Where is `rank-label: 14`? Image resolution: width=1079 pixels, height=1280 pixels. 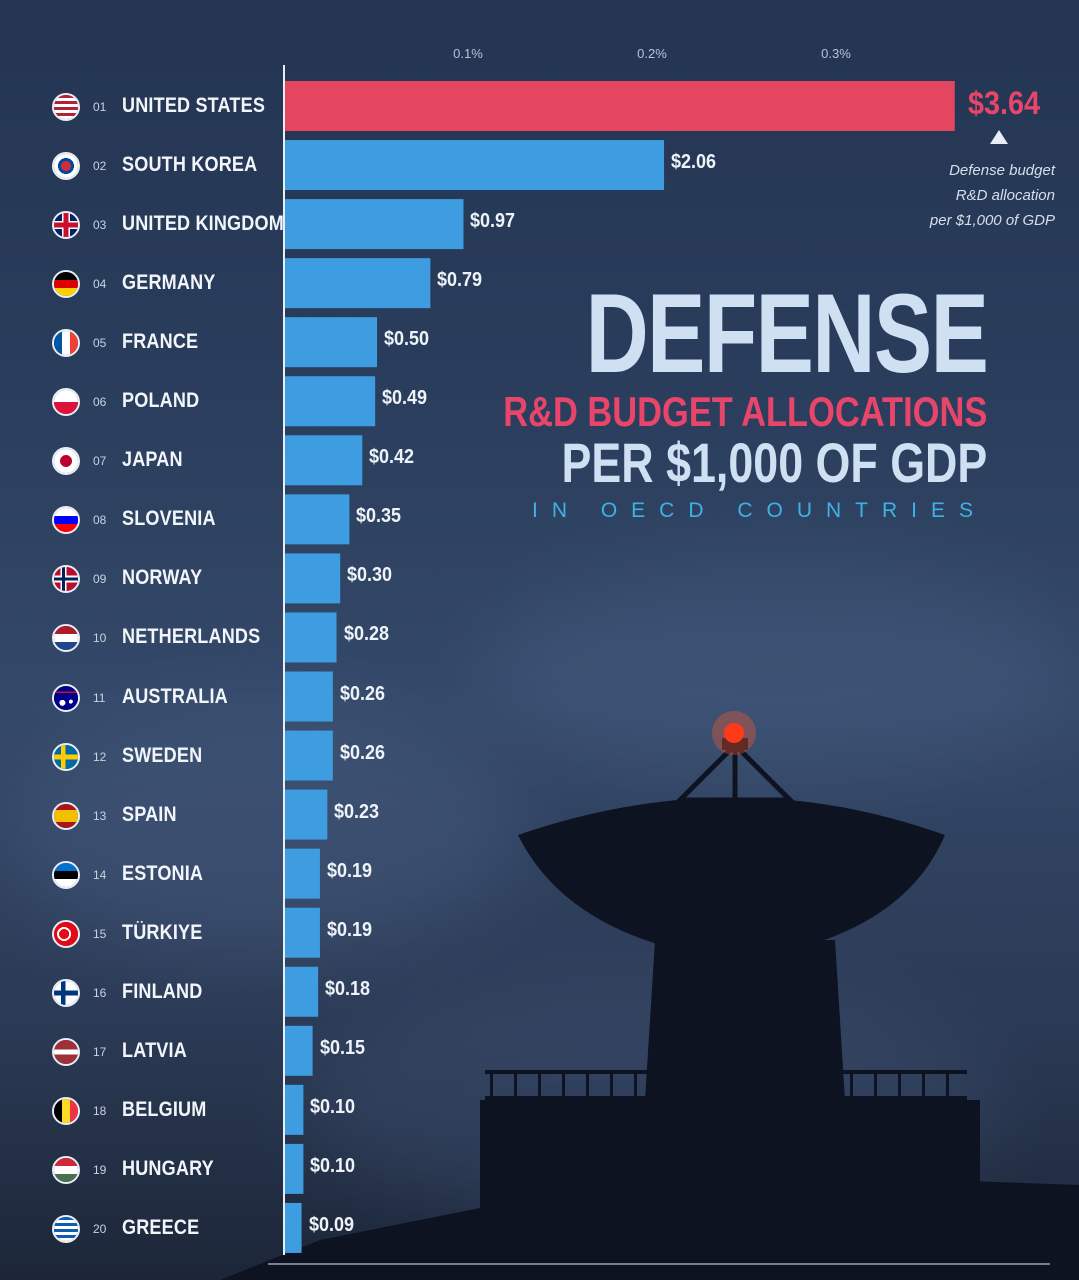
rank-label: 14 is located at coordinates (100, 874).